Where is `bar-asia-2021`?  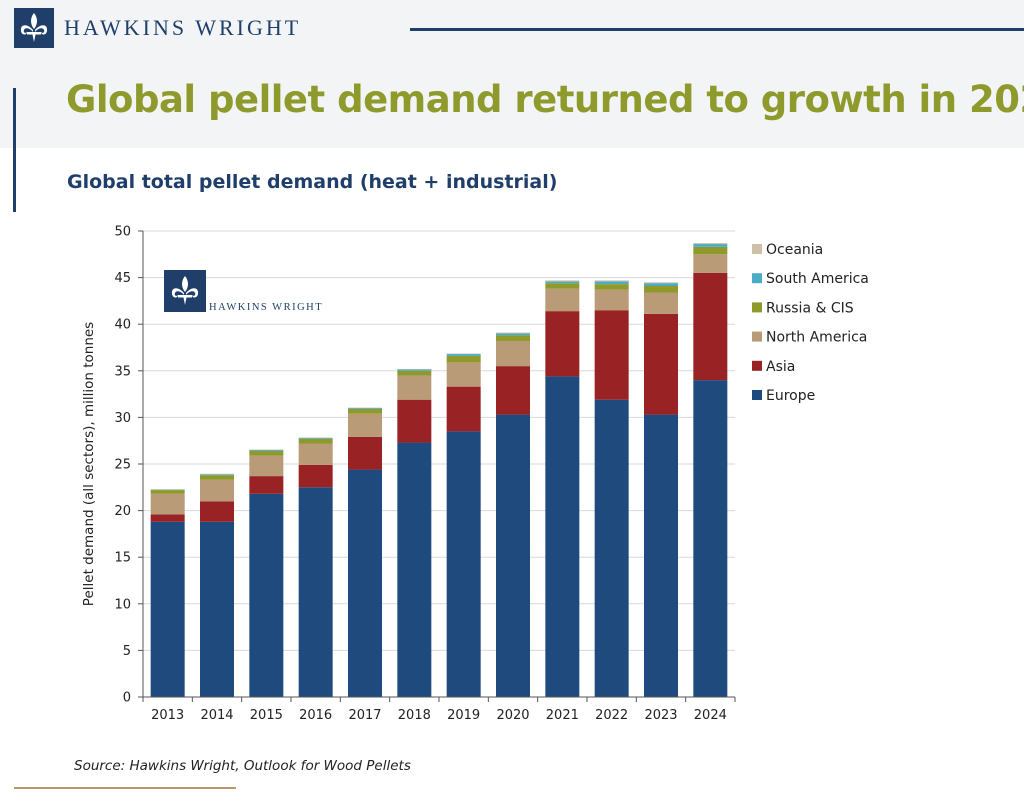 bar-asia-2021 is located at coordinates (562, 344).